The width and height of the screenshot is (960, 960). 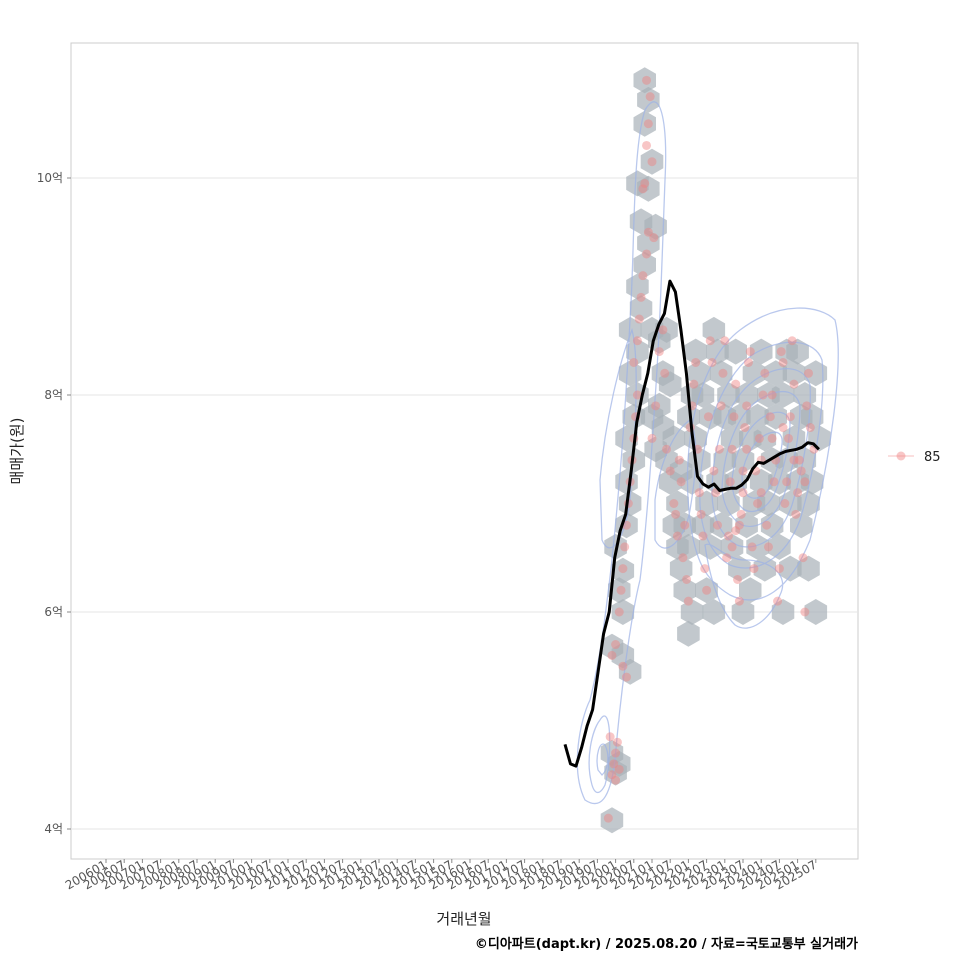 What do you see at coordinates (621, 453) in the screenshot?
I see `contour-left-outer` at bounding box center [621, 453].